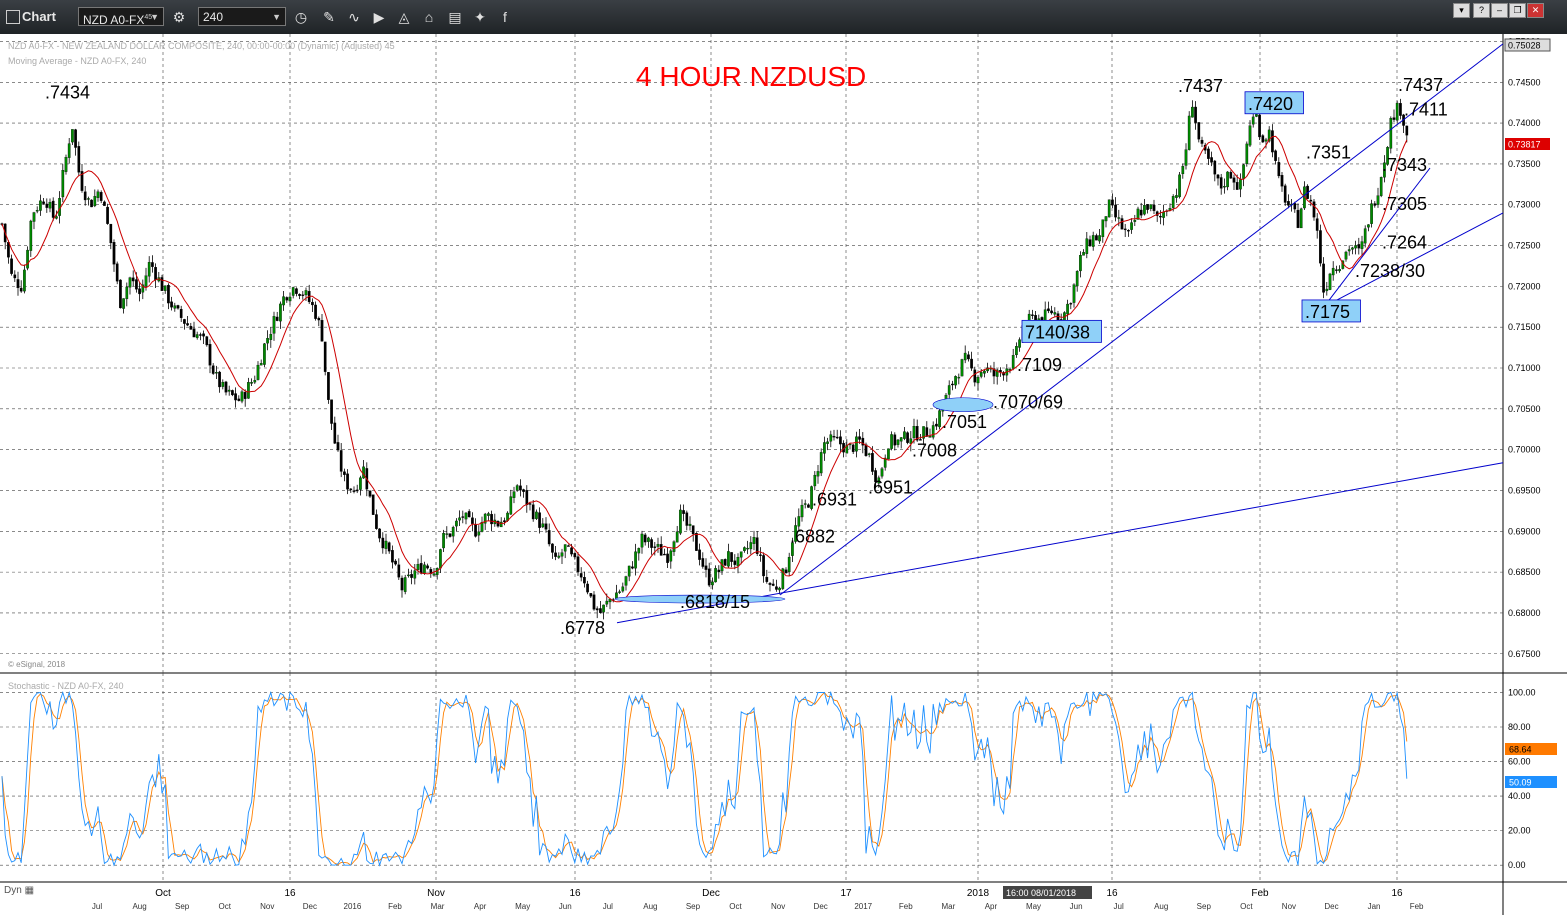 The height and width of the screenshot is (915, 1567). What do you see at coordinates (1119, 906) in the screenshot?
I see `x-tick-label-lower: Jul` at bounding box center [1119, 906].